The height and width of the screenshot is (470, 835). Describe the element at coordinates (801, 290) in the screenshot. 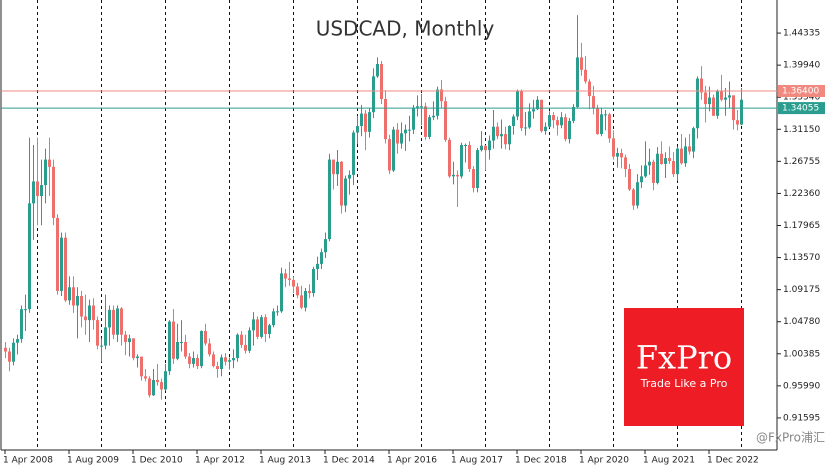

I see `y-tick-label: 1.09175` at that location.